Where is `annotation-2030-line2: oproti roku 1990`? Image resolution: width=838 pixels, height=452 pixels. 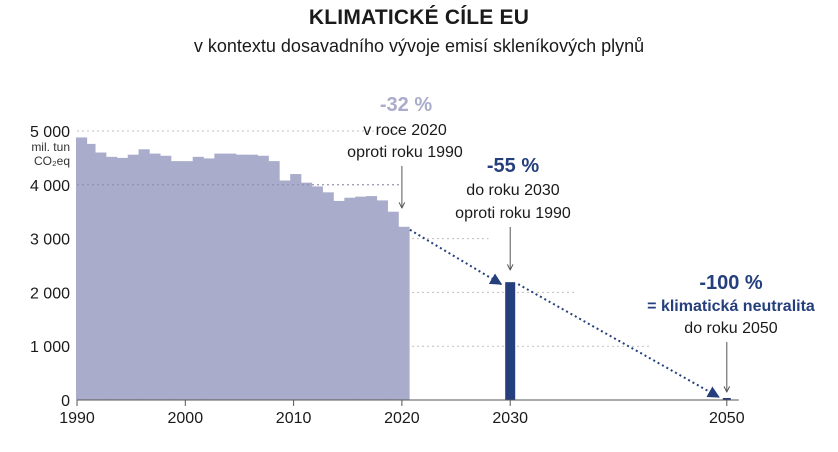
annotation-2030-line2: oproti roku 1990 is located at coordinates (513, 213).